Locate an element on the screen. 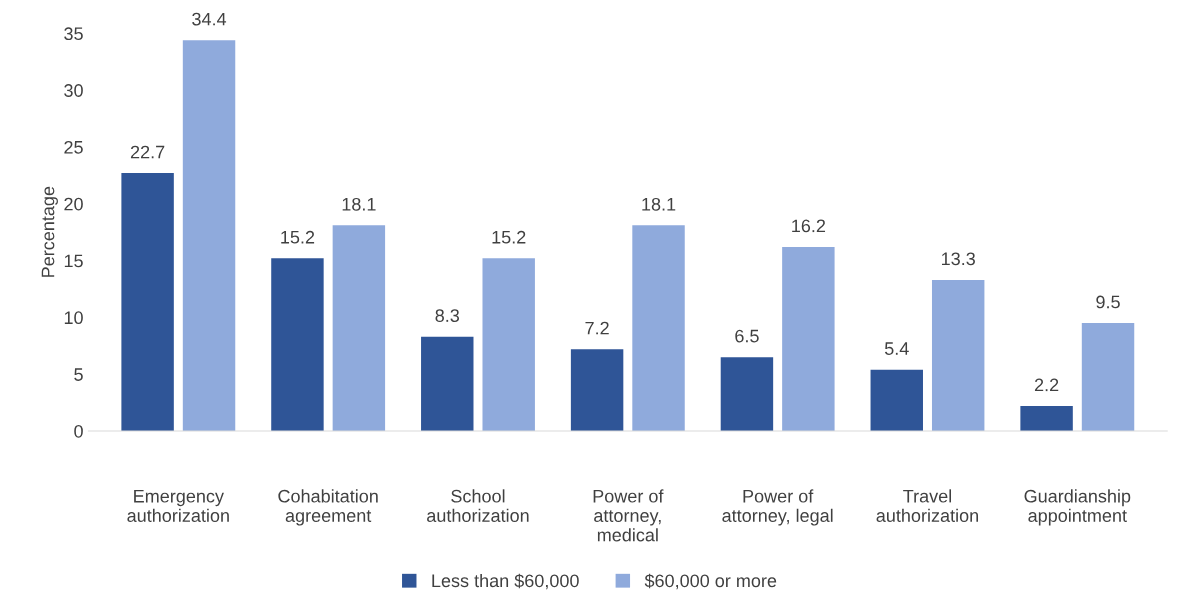 The width and height of the screenshot is (1179, 607). y-tick-label: 30 is located at coordinates (73, 90).